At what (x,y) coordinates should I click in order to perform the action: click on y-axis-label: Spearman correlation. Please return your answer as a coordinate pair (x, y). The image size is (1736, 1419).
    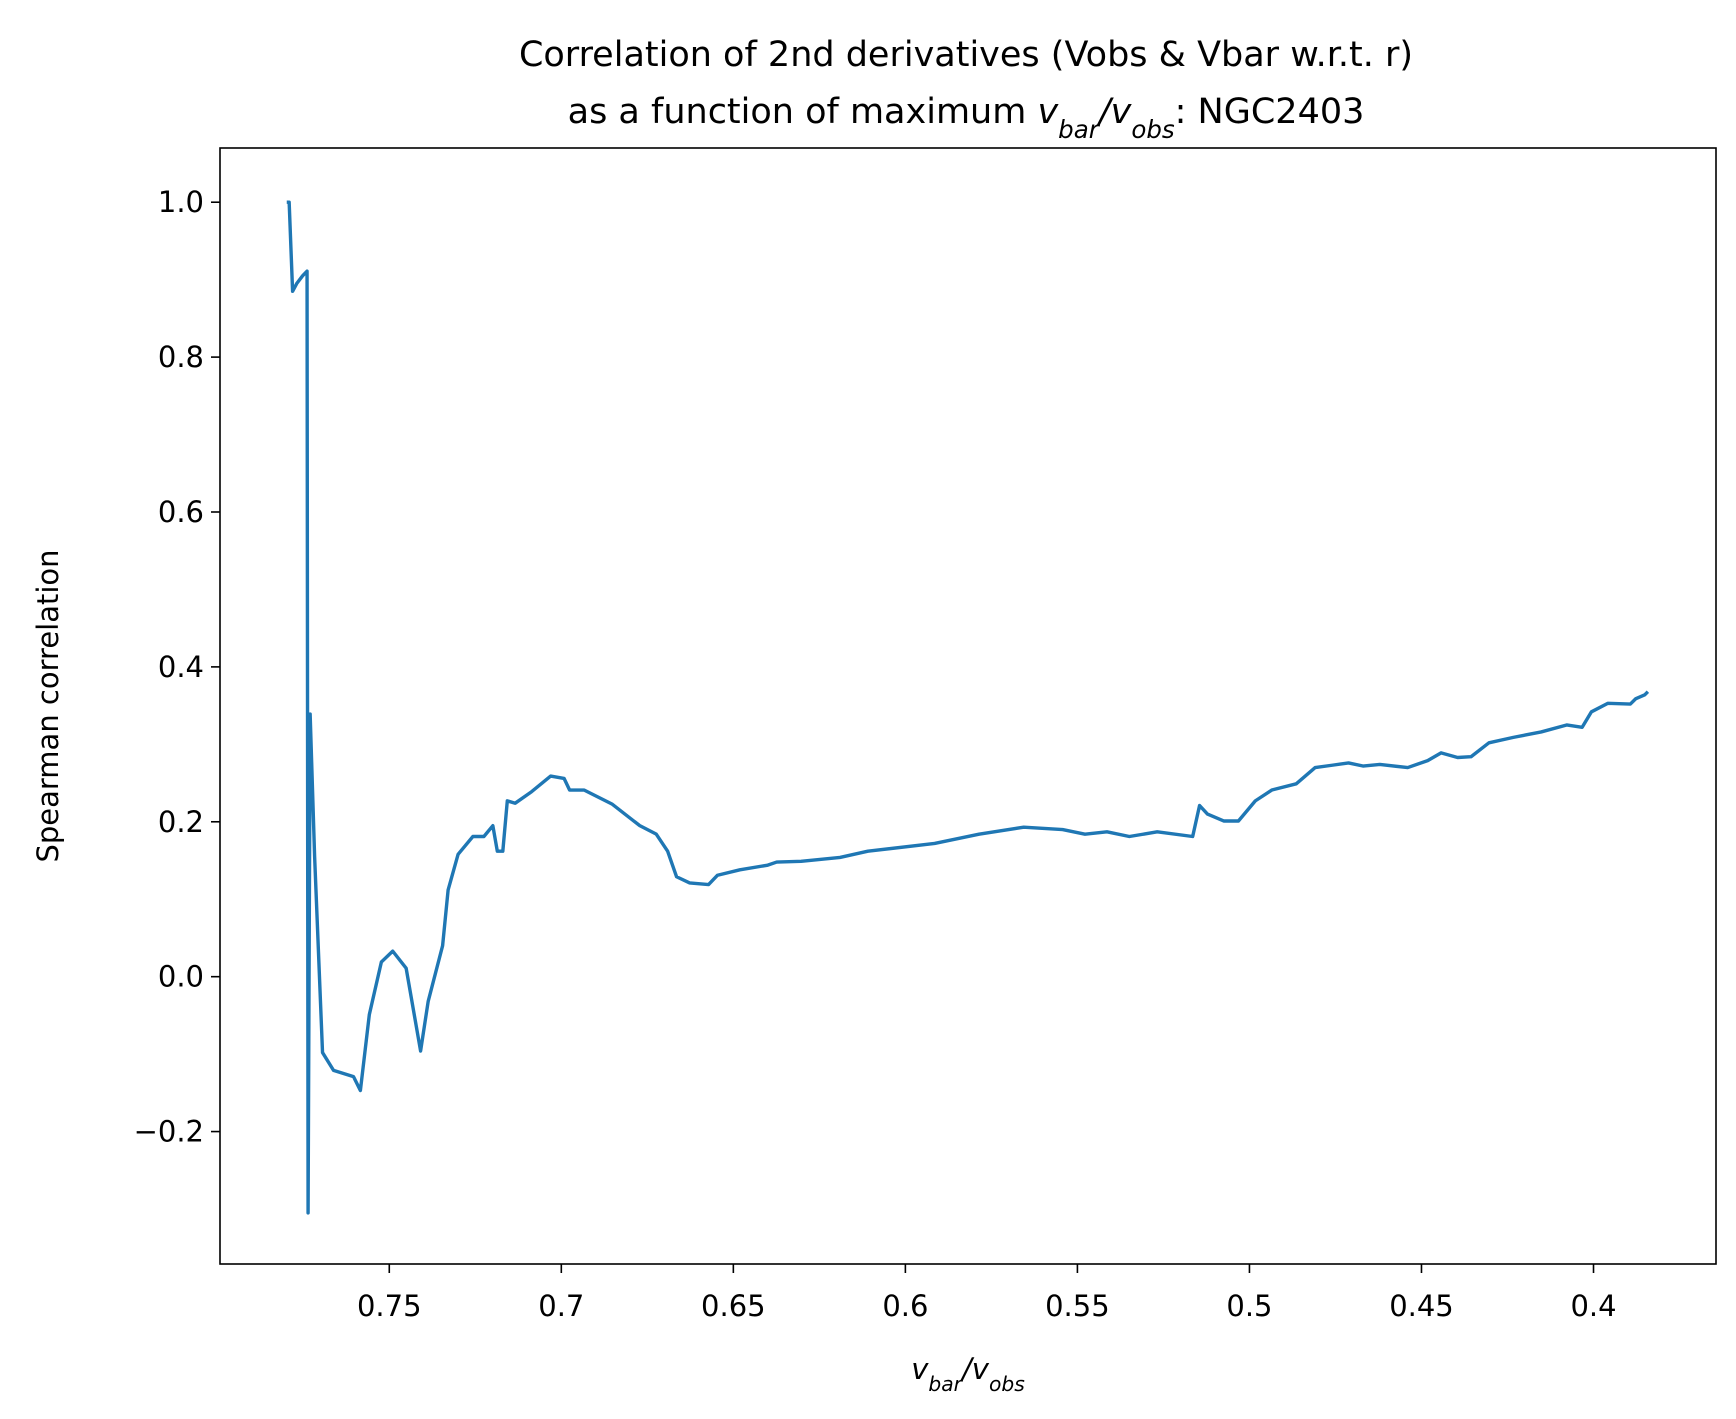
    Looking at the image, I should click on (48, 705).